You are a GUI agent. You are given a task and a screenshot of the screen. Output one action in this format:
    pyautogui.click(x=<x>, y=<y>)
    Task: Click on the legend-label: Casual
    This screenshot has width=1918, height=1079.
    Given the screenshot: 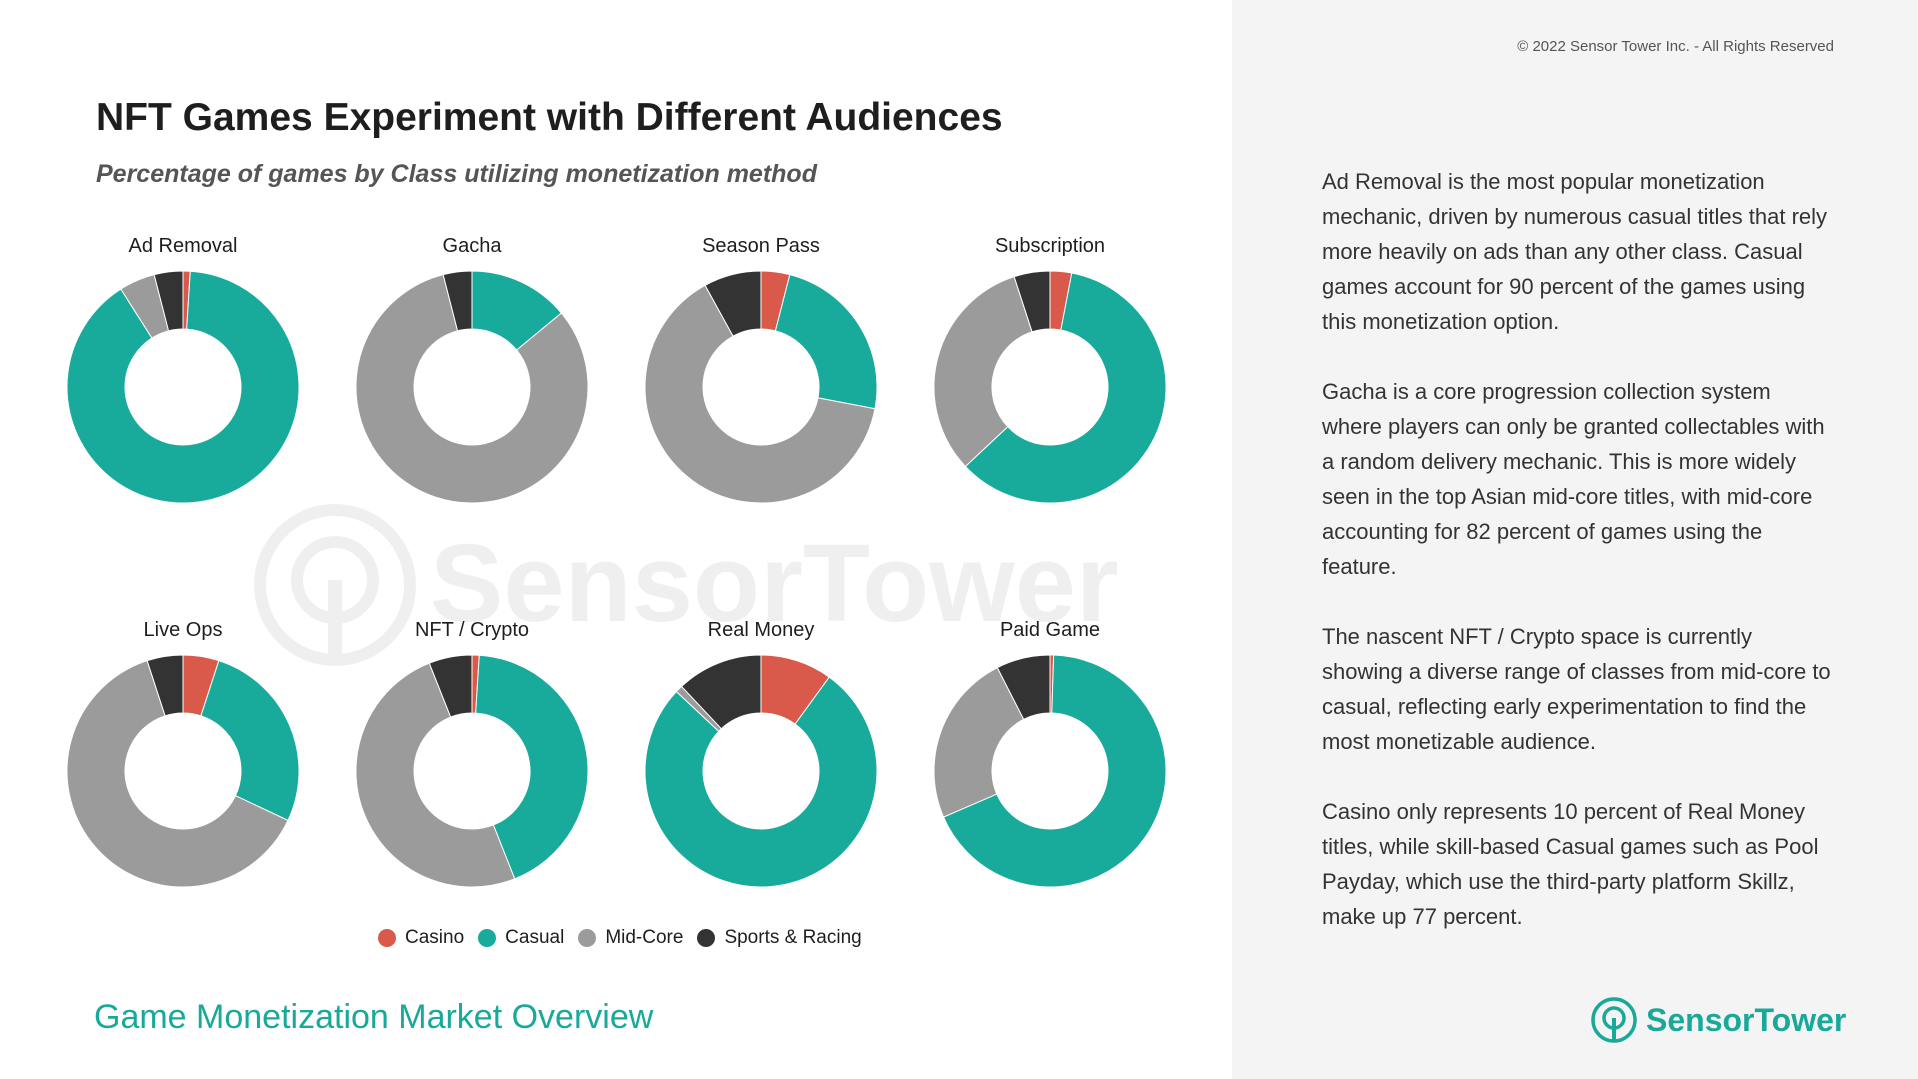 What is the action you would take?
    pyautogui.click(x=535, y=937)
    